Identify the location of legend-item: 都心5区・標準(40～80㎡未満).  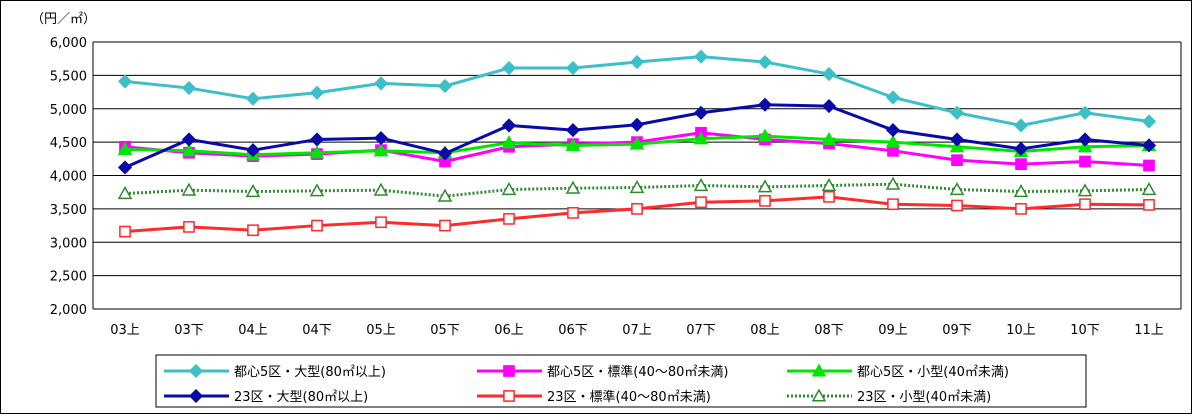
(603, 372).